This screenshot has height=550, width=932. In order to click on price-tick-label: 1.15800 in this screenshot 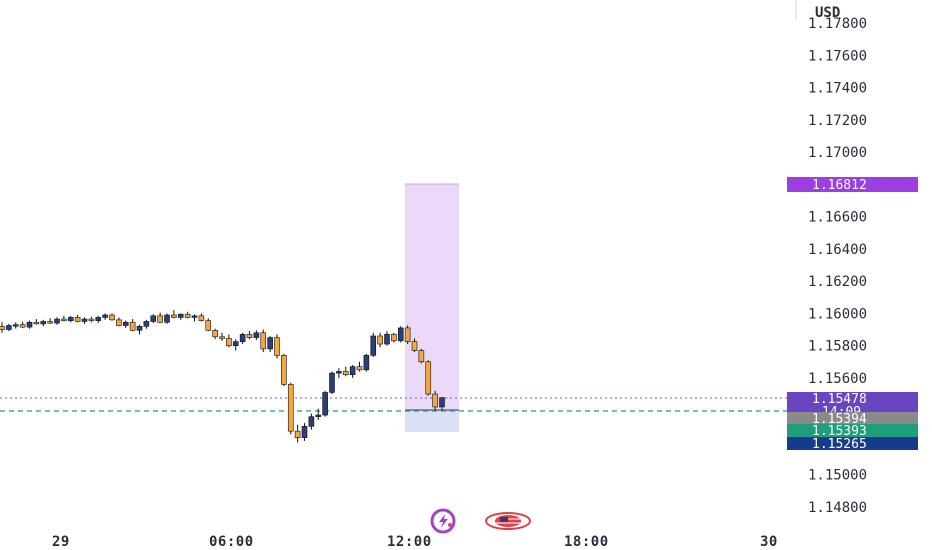, I will do `click(837, 347)`.